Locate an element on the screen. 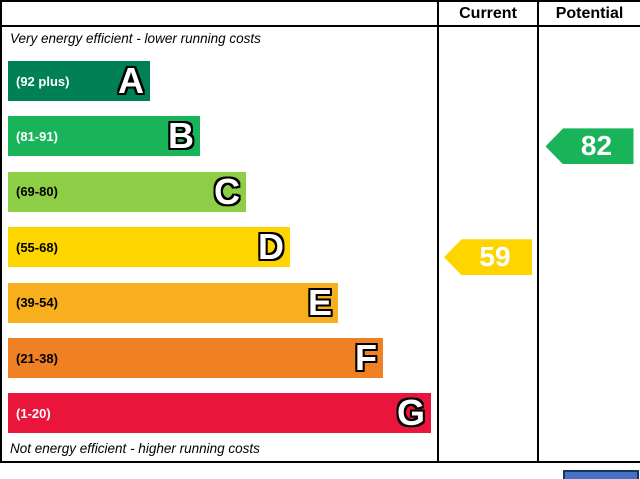 Image resolution: width=640 pixels, height=479 pixels. band-range-label: (21-38) is located at coordinates (37, 358).